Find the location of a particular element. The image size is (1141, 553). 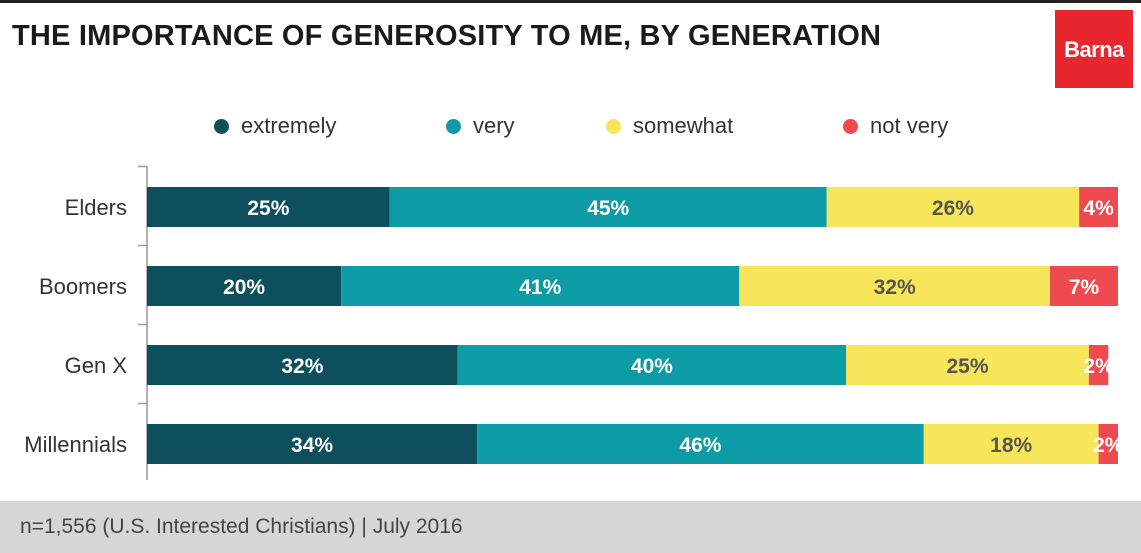

legend-item-not-very: not very is located at coordinates (895, 126).